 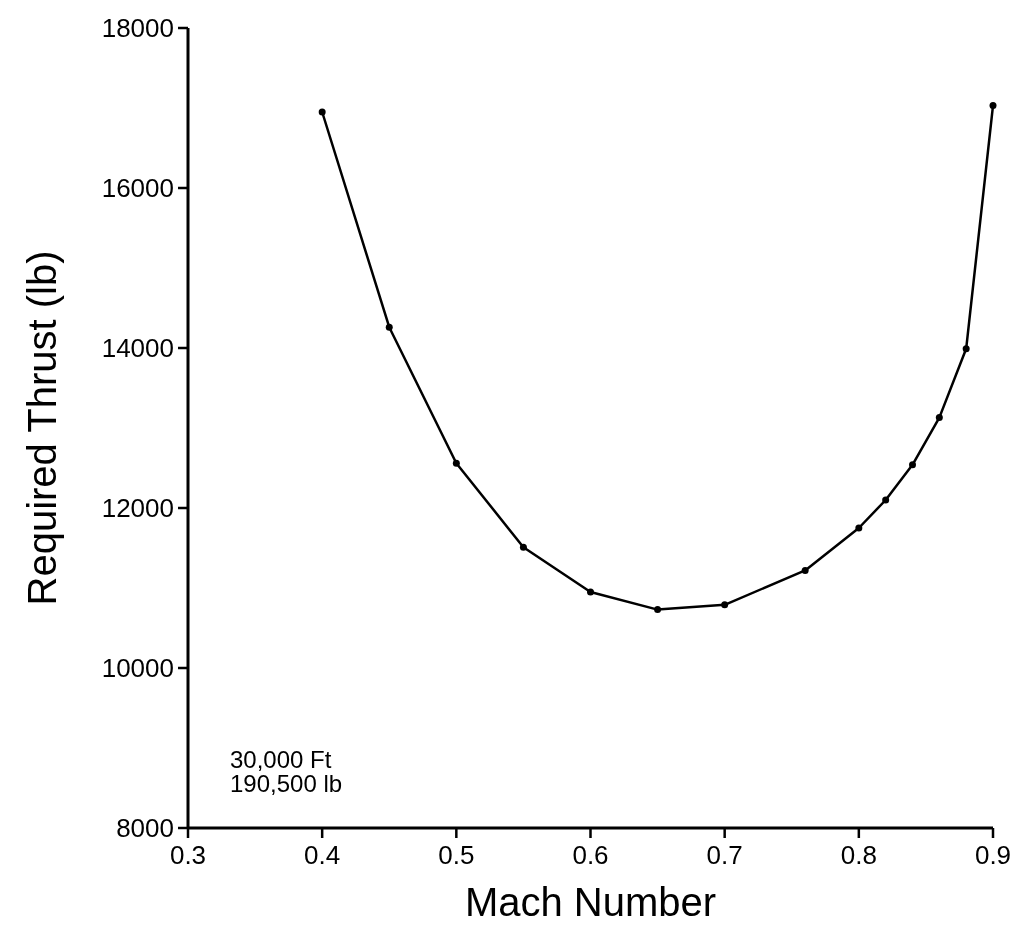 I want to click on x-tick-label: 0.7, so click(x=724, y=855).